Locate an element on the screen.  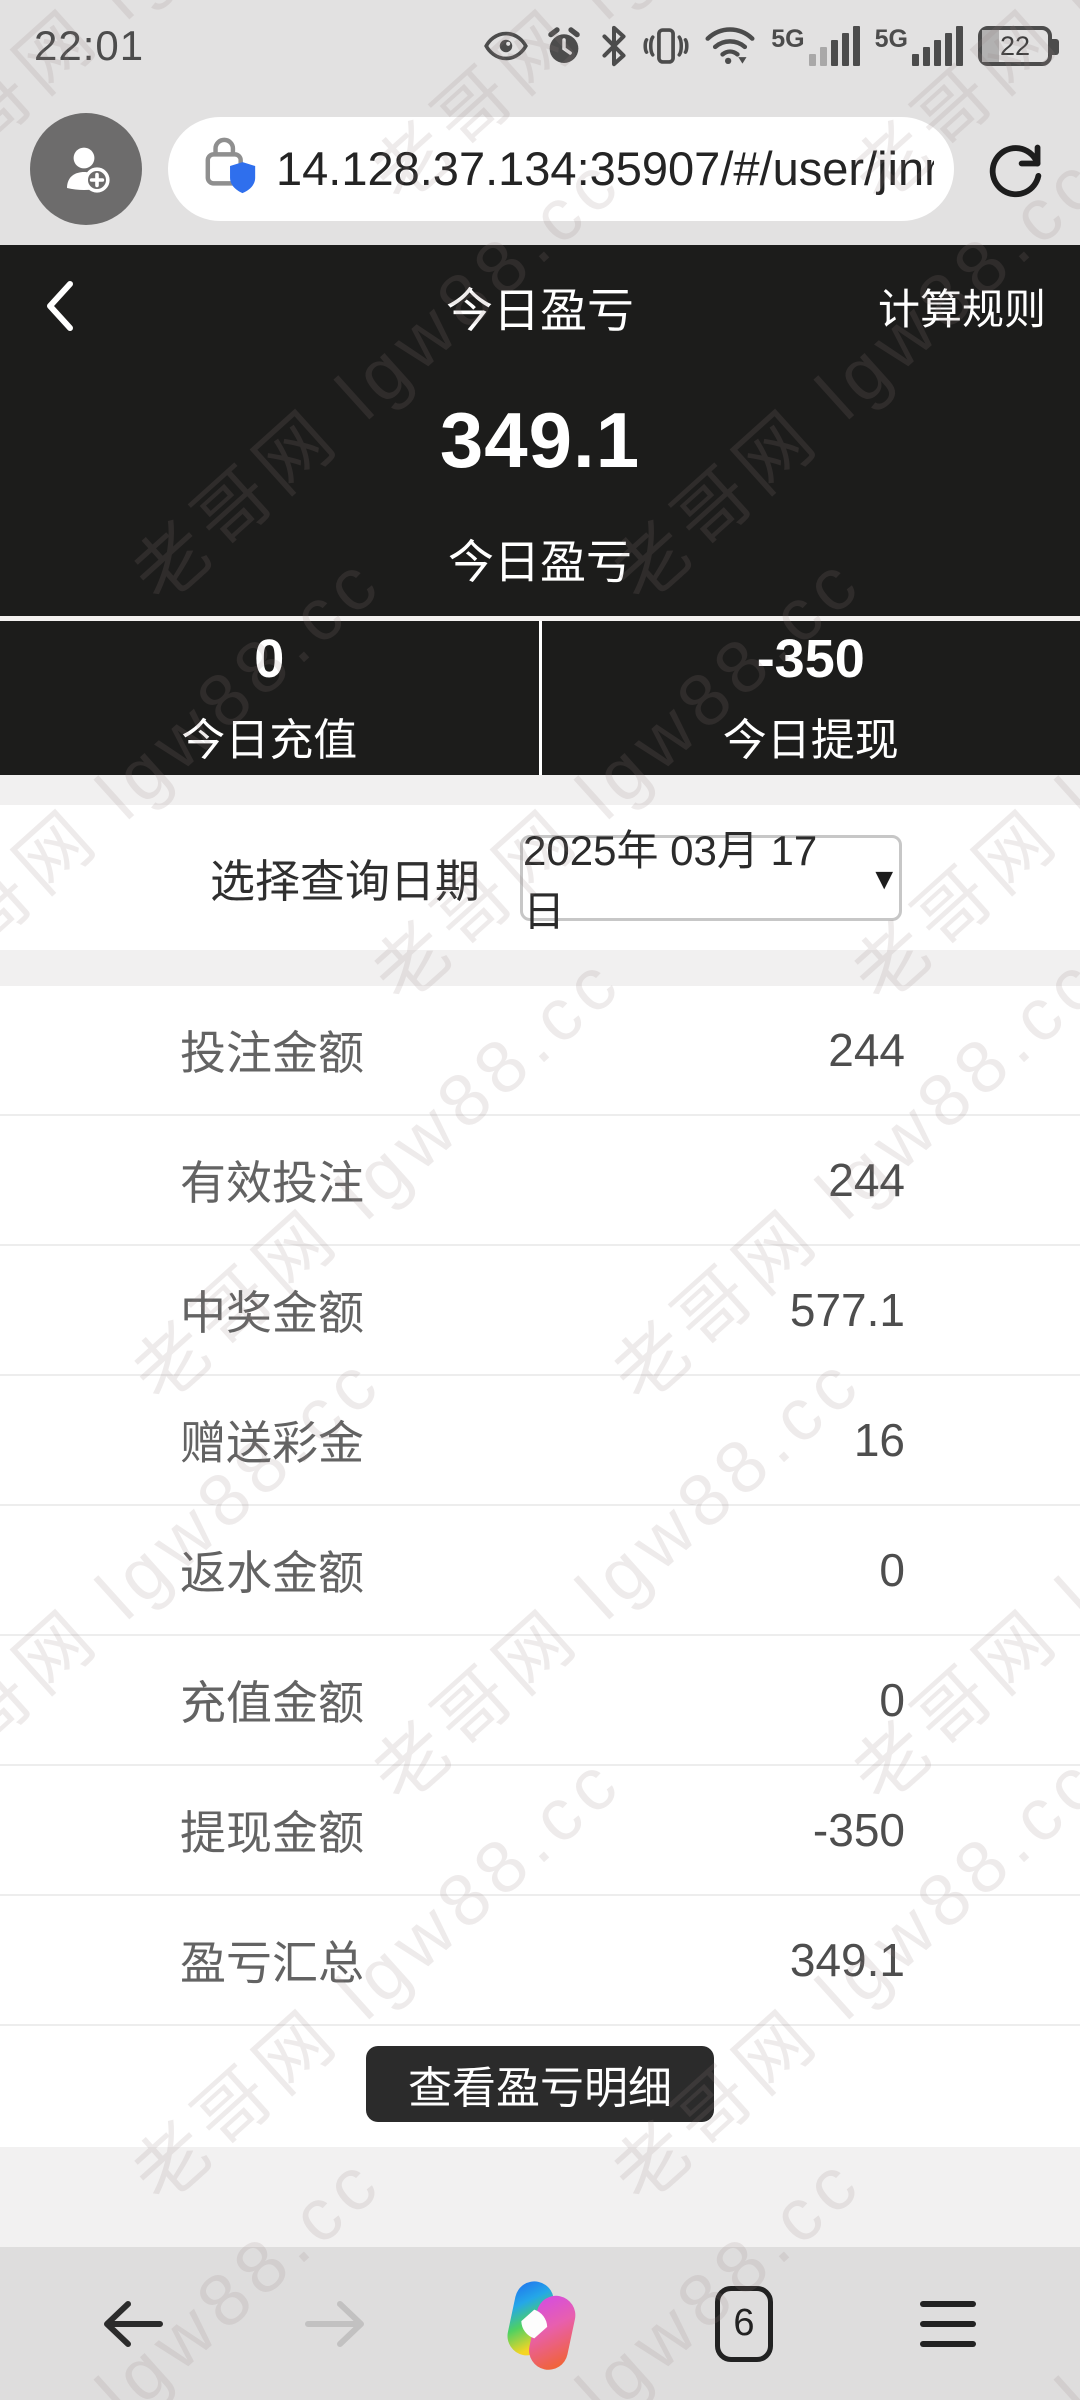
row-value: 16 is located at coordinates (879, 1440).